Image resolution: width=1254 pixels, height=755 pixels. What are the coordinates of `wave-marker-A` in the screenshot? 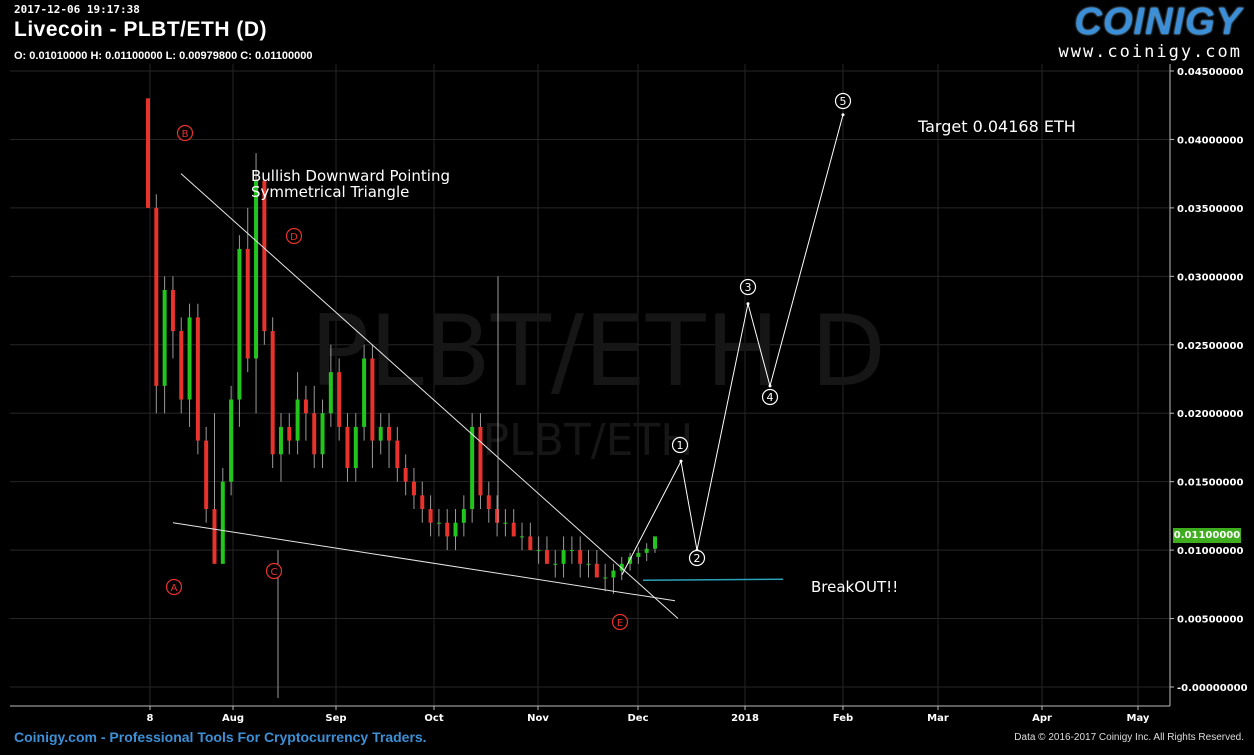 It's located at (174, 587).